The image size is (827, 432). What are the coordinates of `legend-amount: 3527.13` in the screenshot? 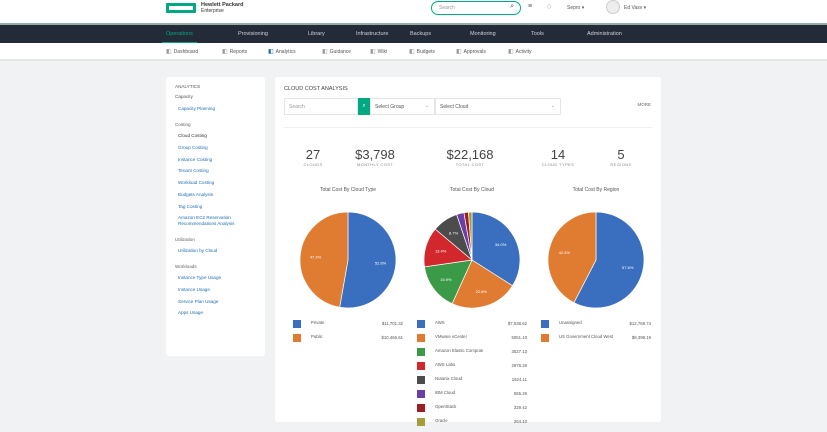 It's located at (519, 351).